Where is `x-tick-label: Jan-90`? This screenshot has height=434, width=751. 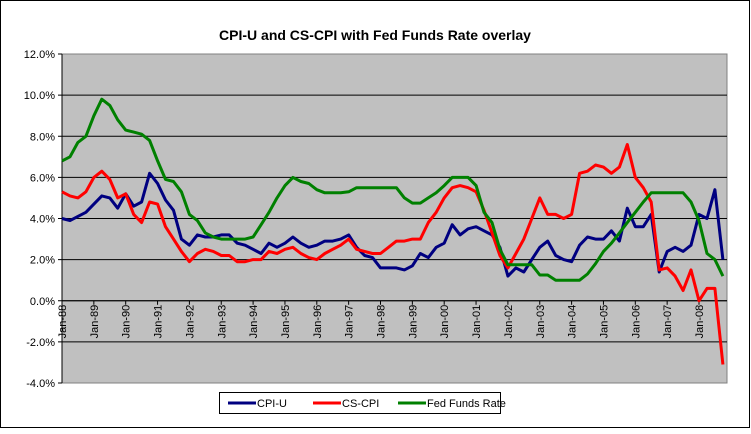
x-tick-label: Jan-90 is located at coordinates (127, 322).